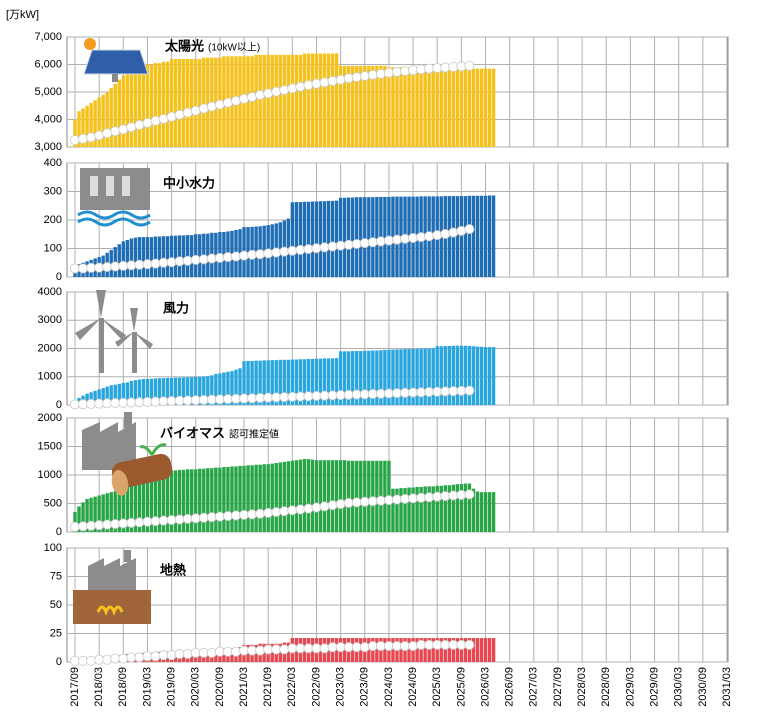 This screenshot has height=726, width=770. What do you see at coordinates (703, 687) in the screenshot?
I see `x-tick-label: 2030/09` at bounding box center [703, 687].